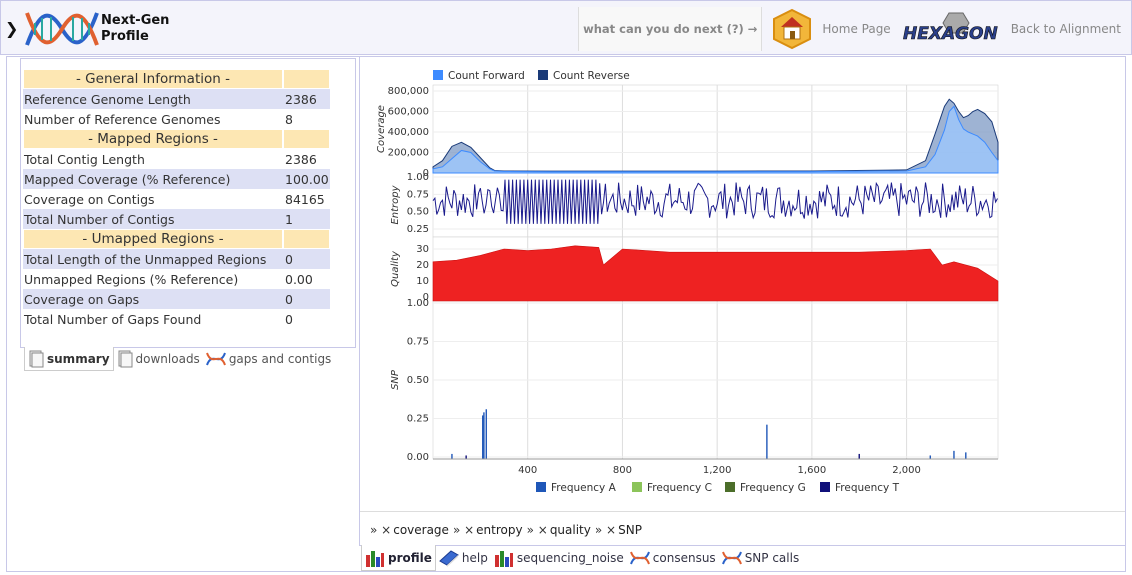 Image resolution: width=1132 pixels, height=575 pixels. I want to click on tab-label: help, so click(474, 558).